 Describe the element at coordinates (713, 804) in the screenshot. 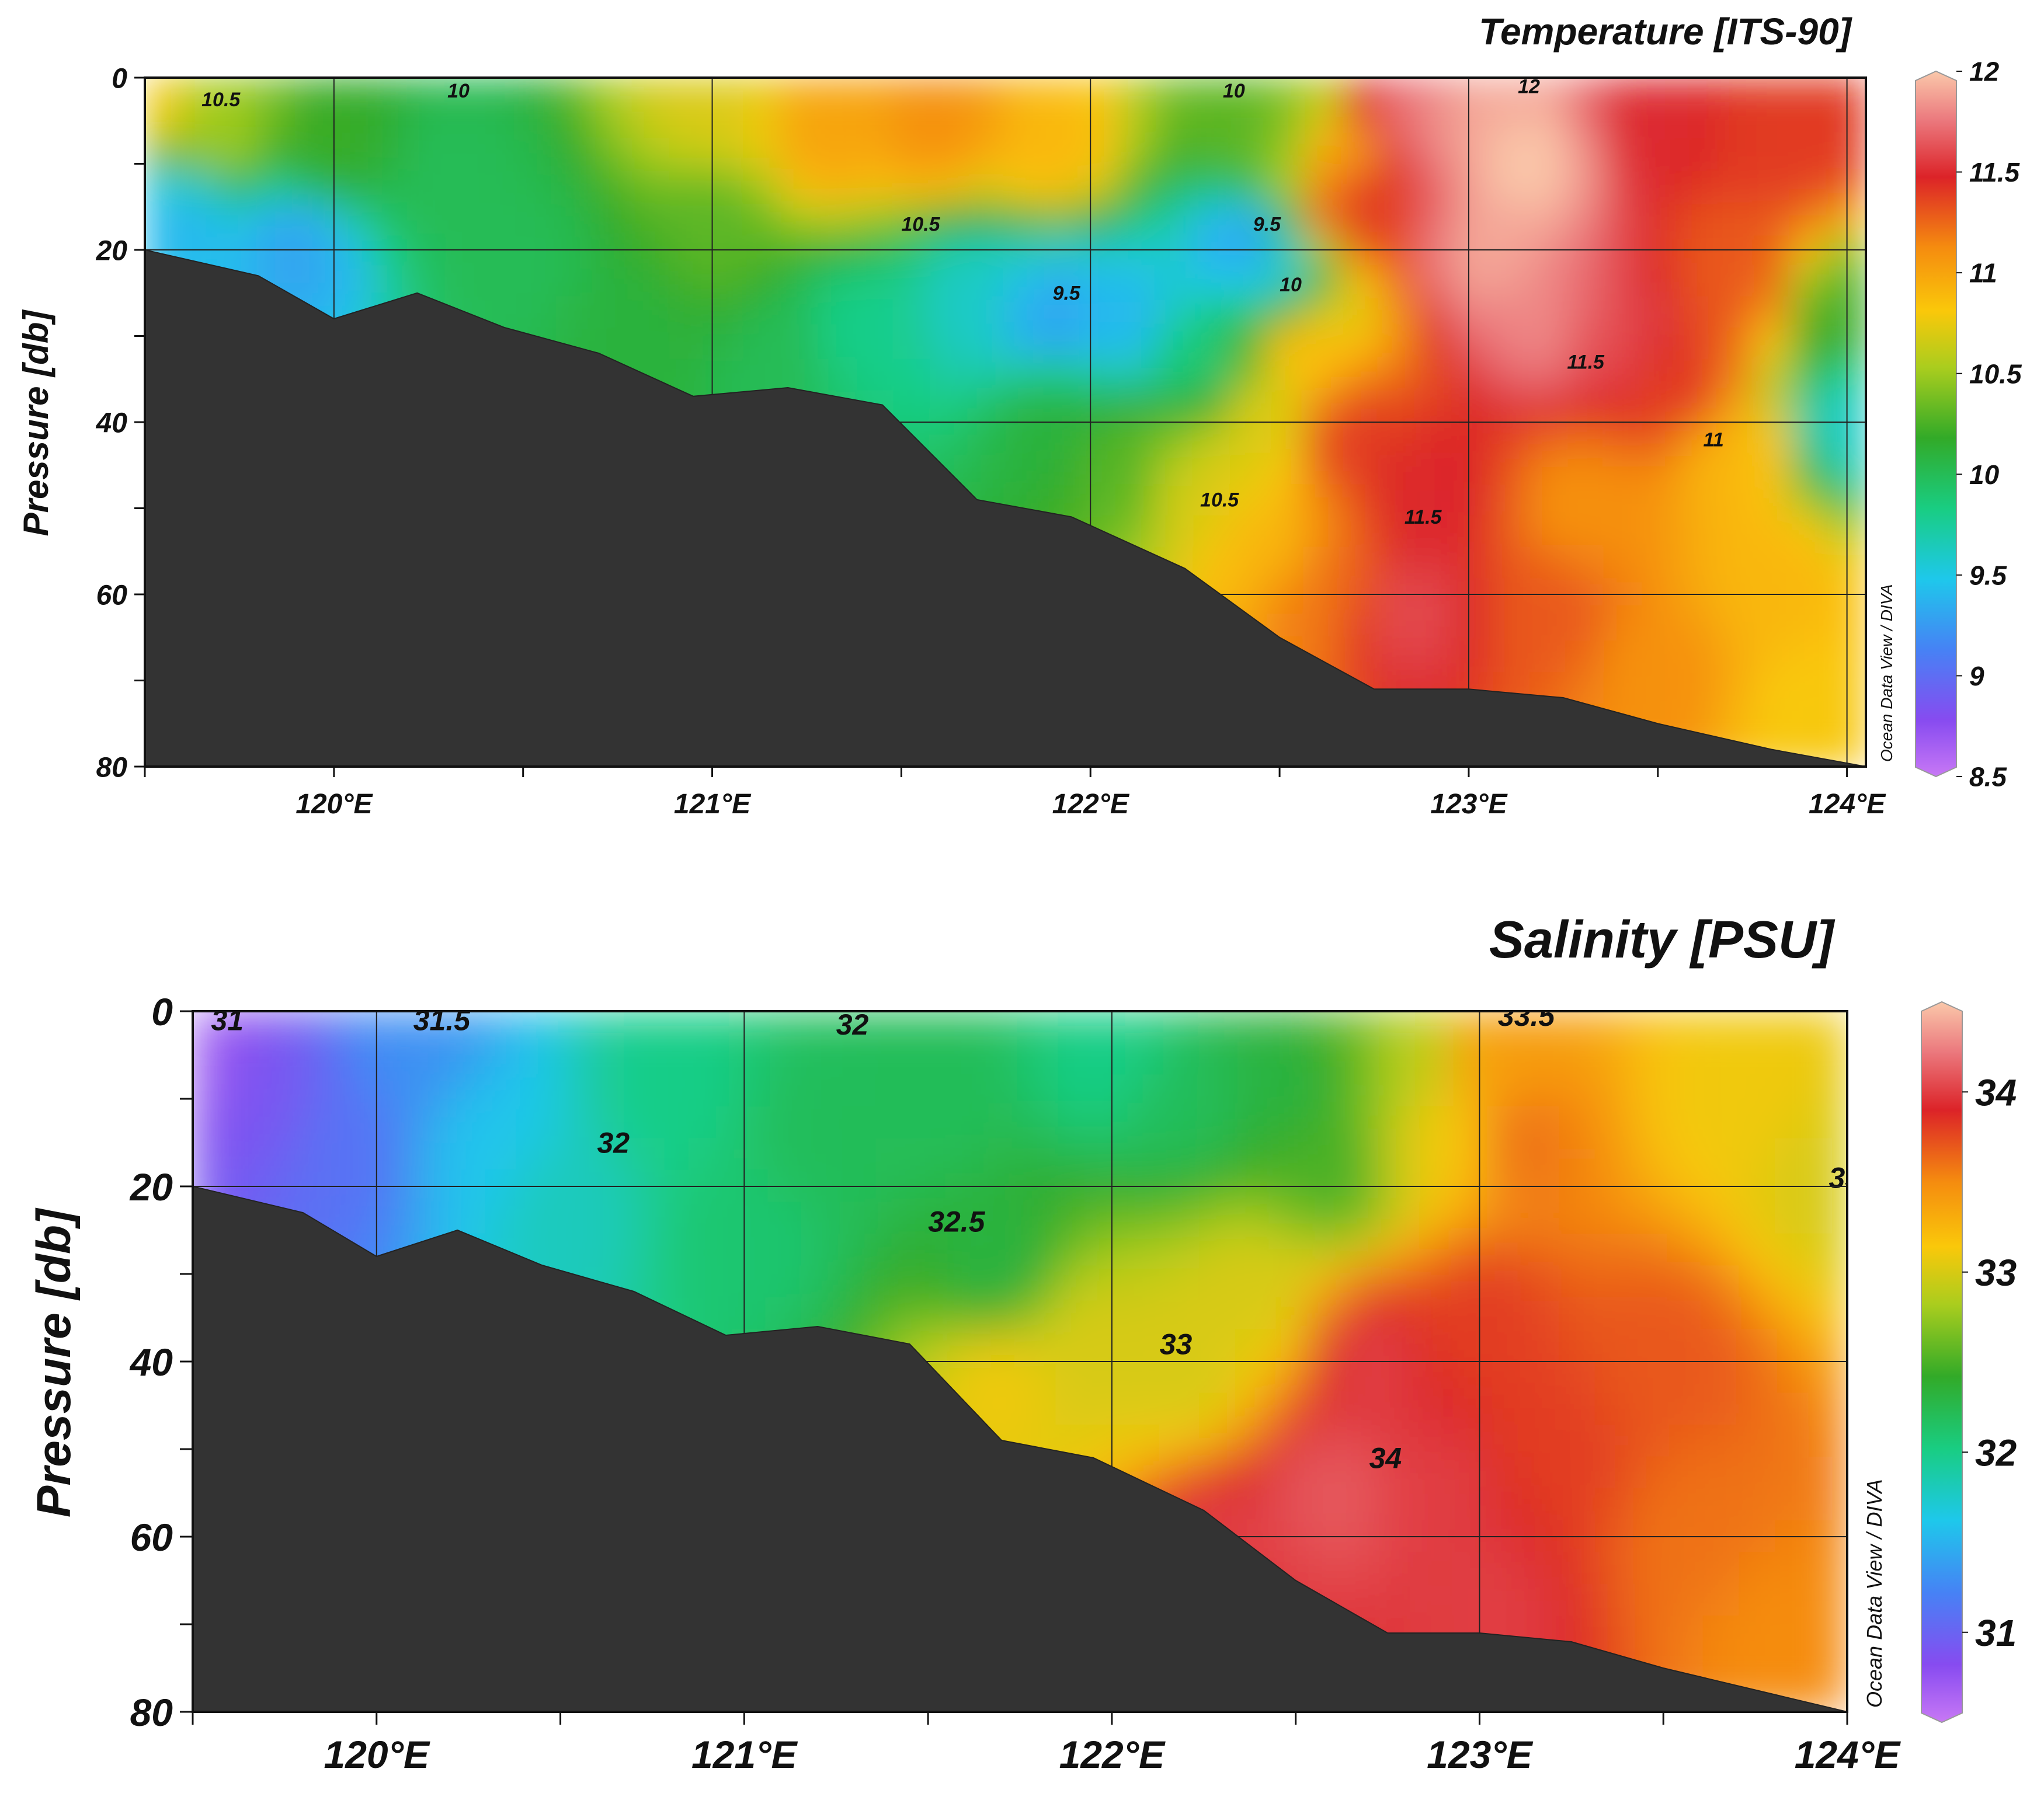

I see `temperature-x-tick-label: 121°E` at that location.